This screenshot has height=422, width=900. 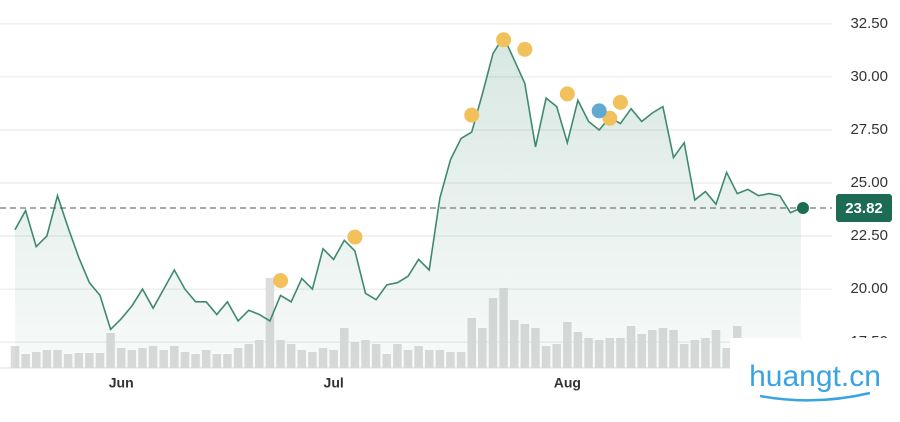 What do you see at coordinates (869, 235) in the screenshot?
I see `y-tick-label: 22.50` at bounding box center [869, 235].